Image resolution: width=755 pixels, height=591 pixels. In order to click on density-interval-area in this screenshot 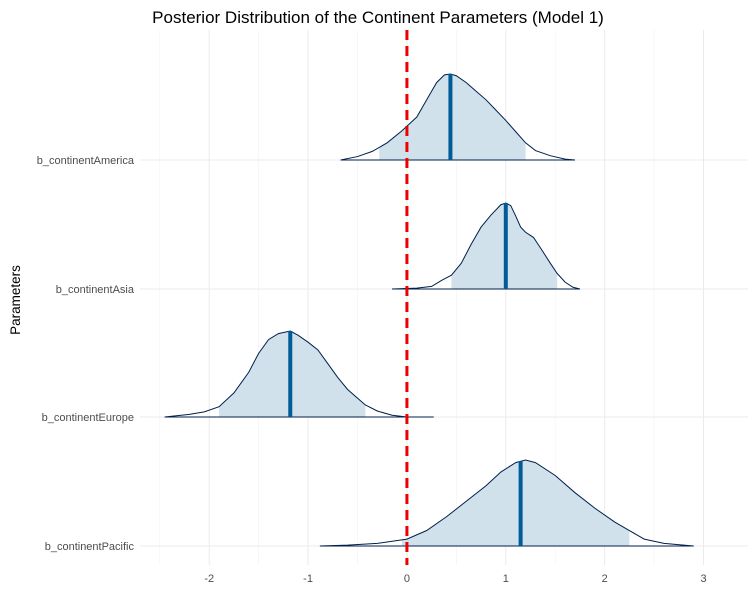, I will do `click(515, 503)`.